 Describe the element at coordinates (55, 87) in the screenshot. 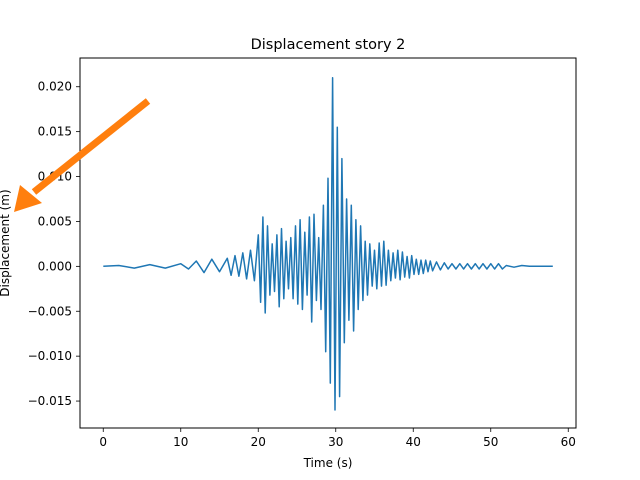

I see `y-tick-label: 0.020` at that location.